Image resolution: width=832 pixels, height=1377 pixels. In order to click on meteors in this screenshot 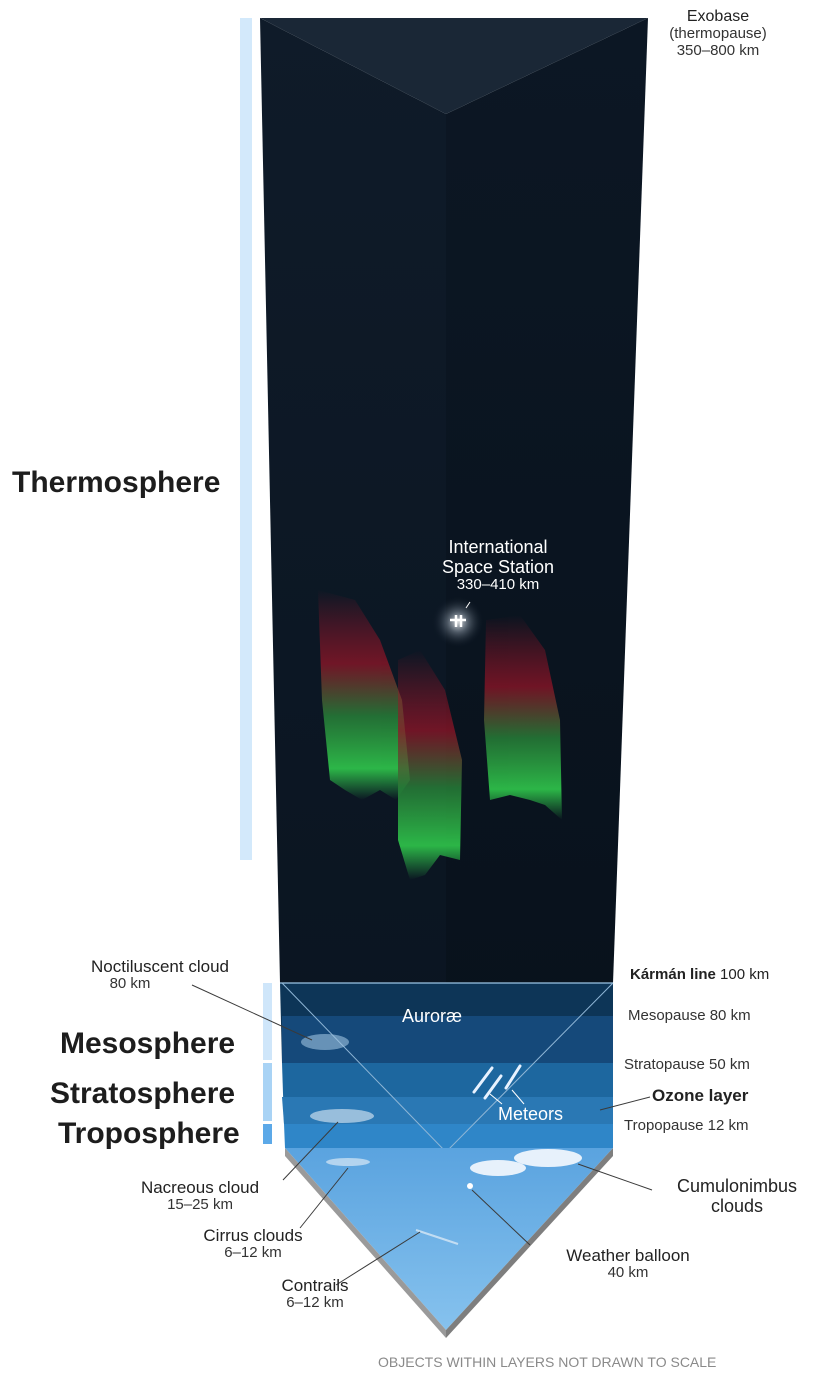, I will do `click(497, 1082)`.